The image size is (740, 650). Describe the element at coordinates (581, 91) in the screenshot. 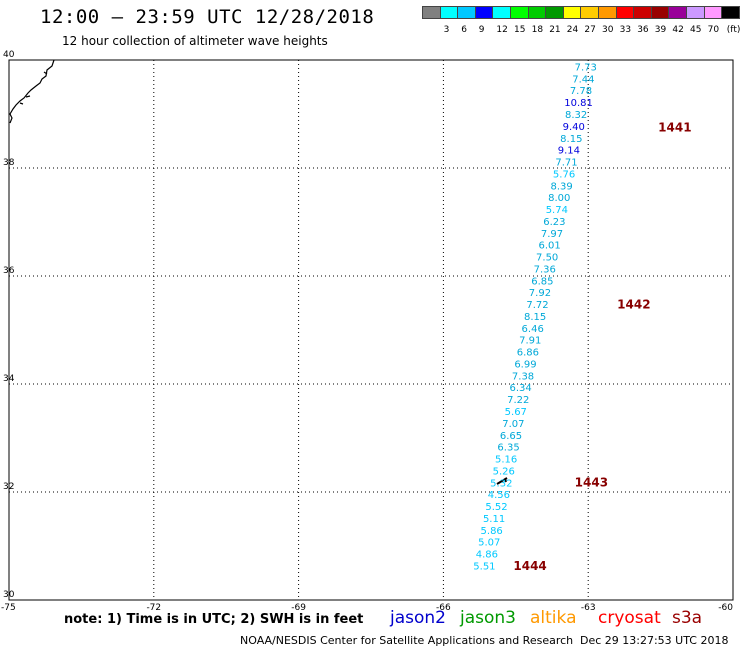

I see `wave-height-value: 7.78` at that location.